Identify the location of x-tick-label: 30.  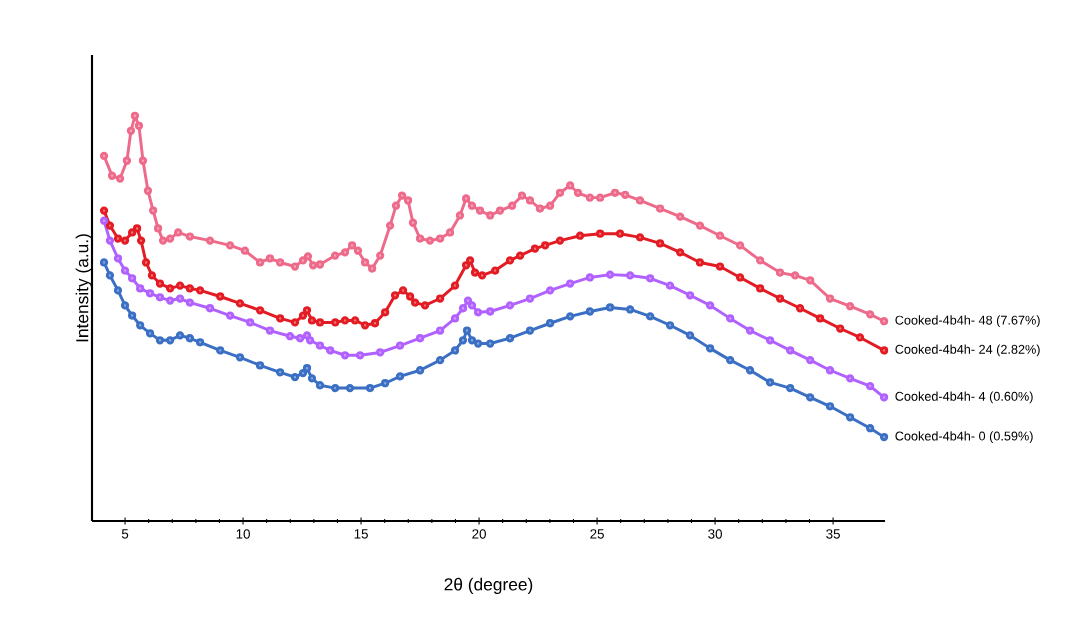
(715, 534).